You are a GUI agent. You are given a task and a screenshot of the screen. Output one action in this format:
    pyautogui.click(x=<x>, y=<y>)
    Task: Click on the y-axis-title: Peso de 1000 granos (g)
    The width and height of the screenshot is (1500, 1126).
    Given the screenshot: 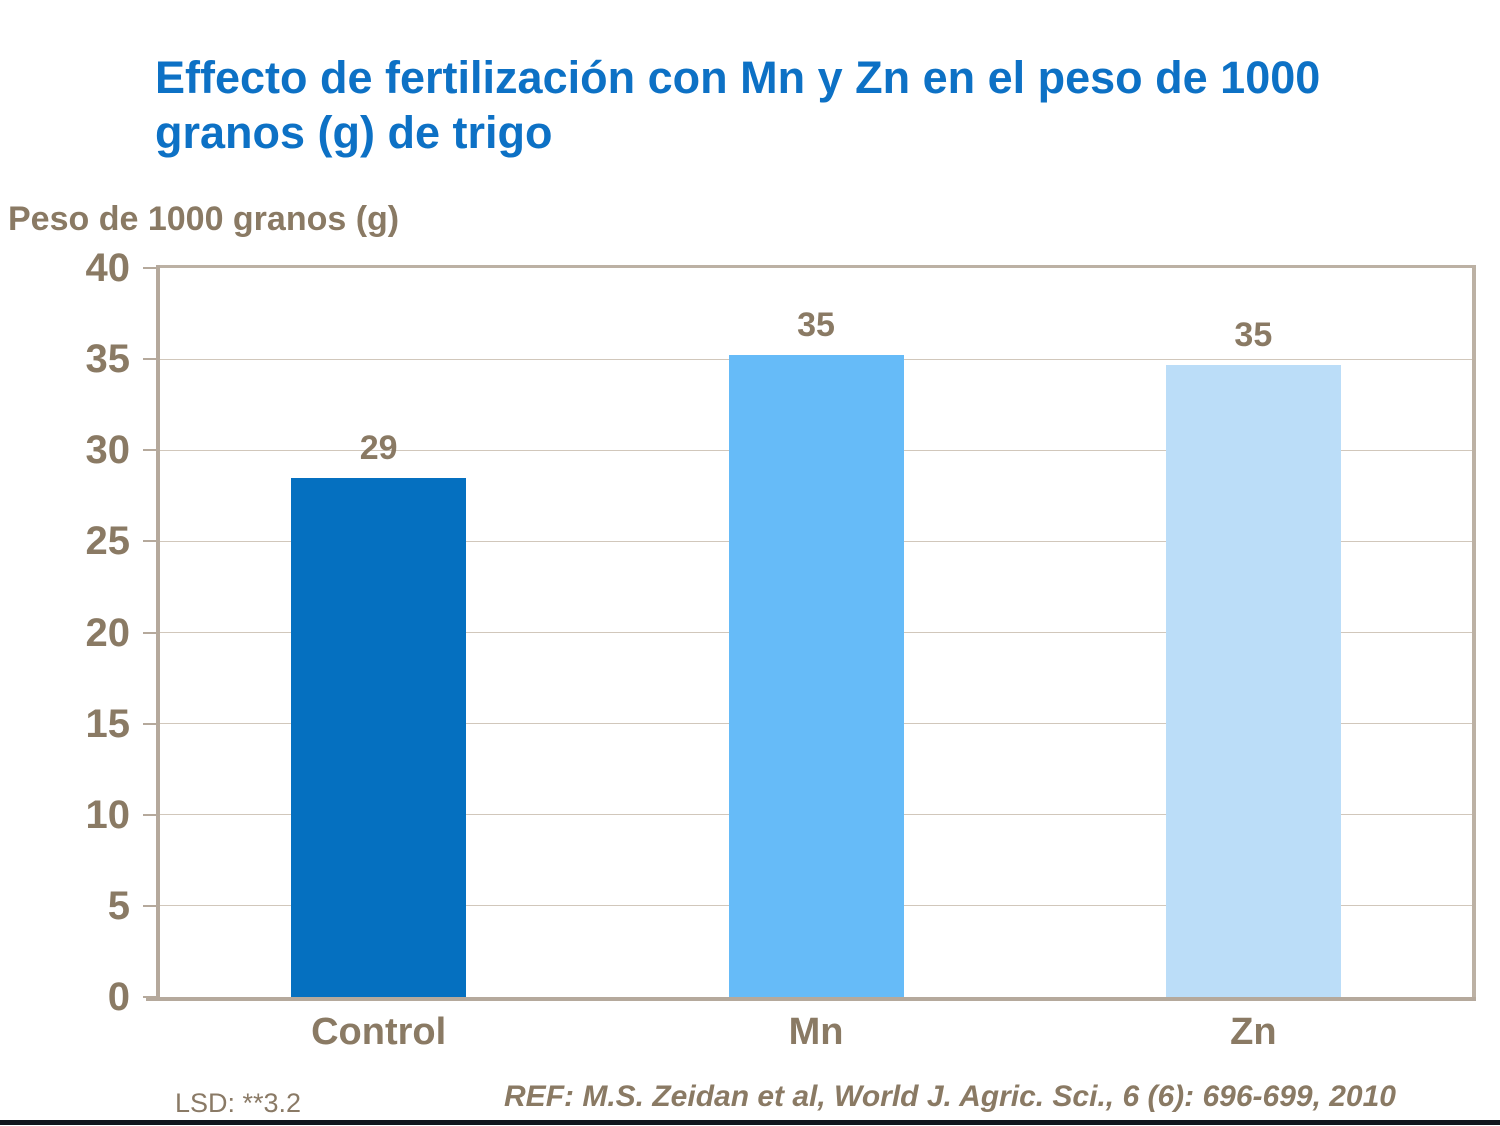 What is the action you would take?
    pyautogui.click(x=204, y=219)
    